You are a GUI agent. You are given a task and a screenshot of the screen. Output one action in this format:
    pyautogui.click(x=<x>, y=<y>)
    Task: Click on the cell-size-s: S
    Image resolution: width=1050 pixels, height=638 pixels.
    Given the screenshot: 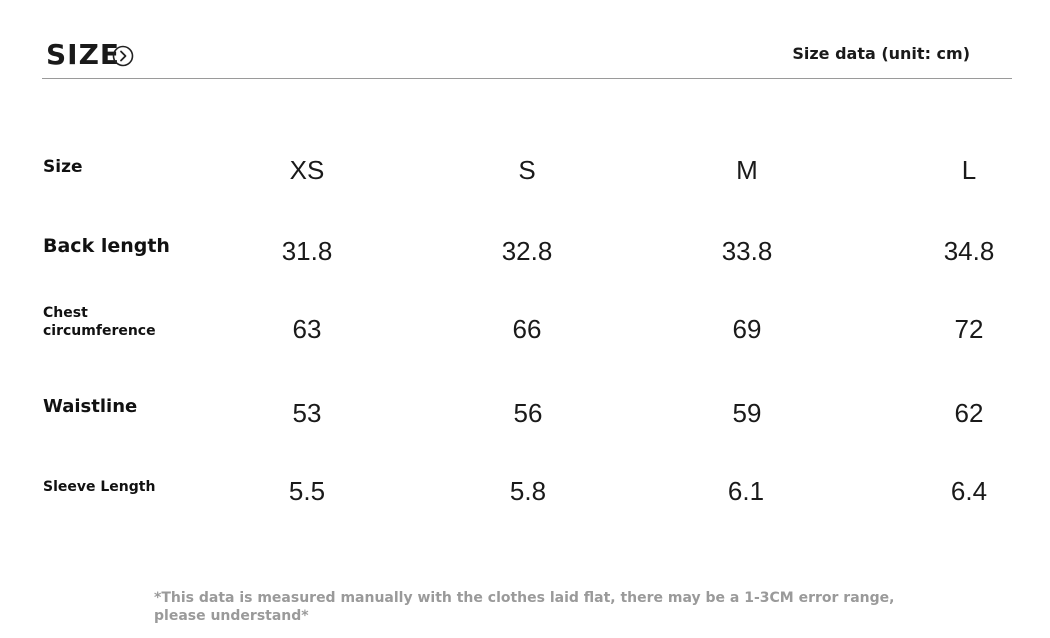 What is the action you would take?
    pyautogui.click(x=527, y=170)
    